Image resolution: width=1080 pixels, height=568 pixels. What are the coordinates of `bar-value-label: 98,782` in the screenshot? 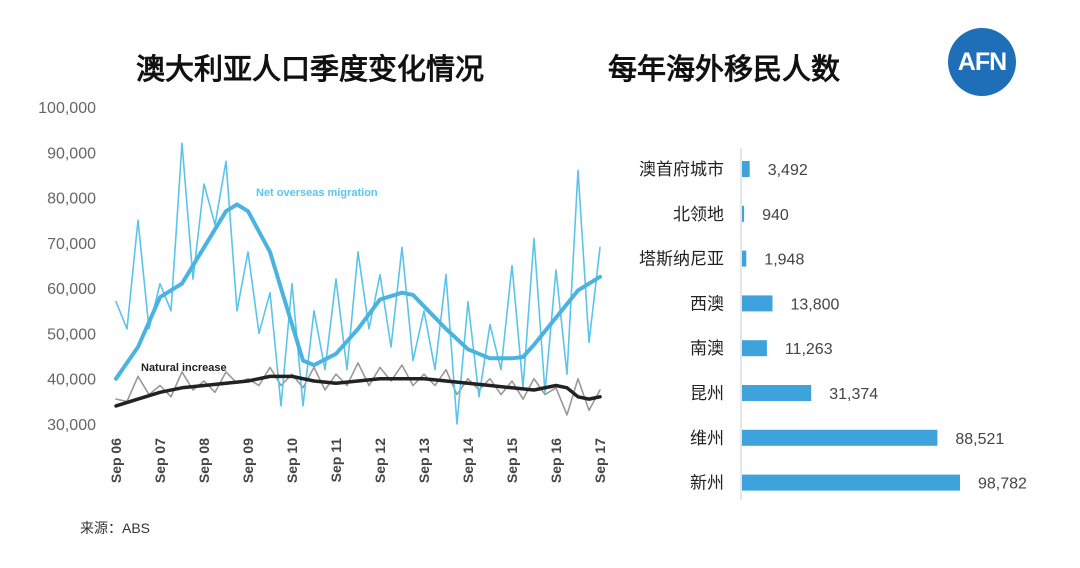 It's located at (1002, 484).